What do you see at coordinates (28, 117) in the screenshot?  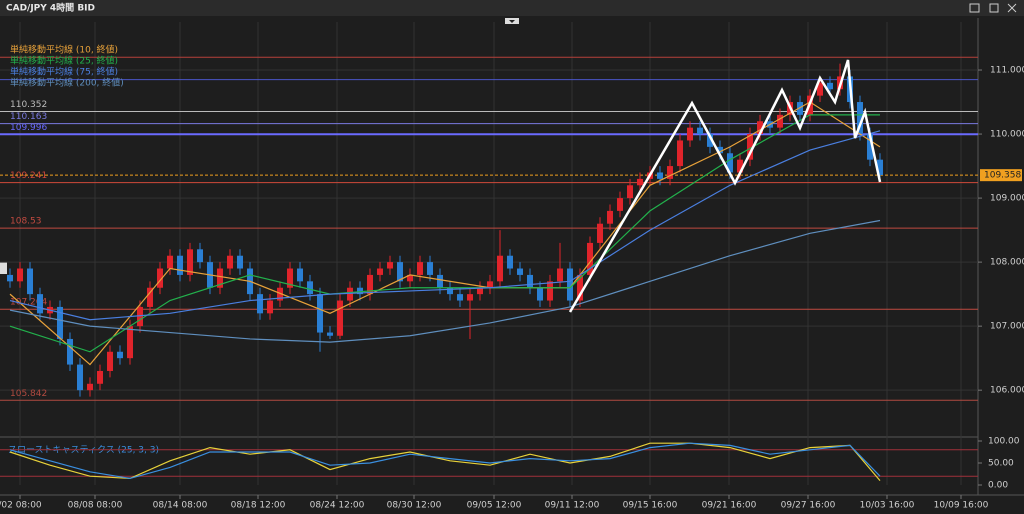 I see `level-label: 110.163` at bounding box center [28, 117].